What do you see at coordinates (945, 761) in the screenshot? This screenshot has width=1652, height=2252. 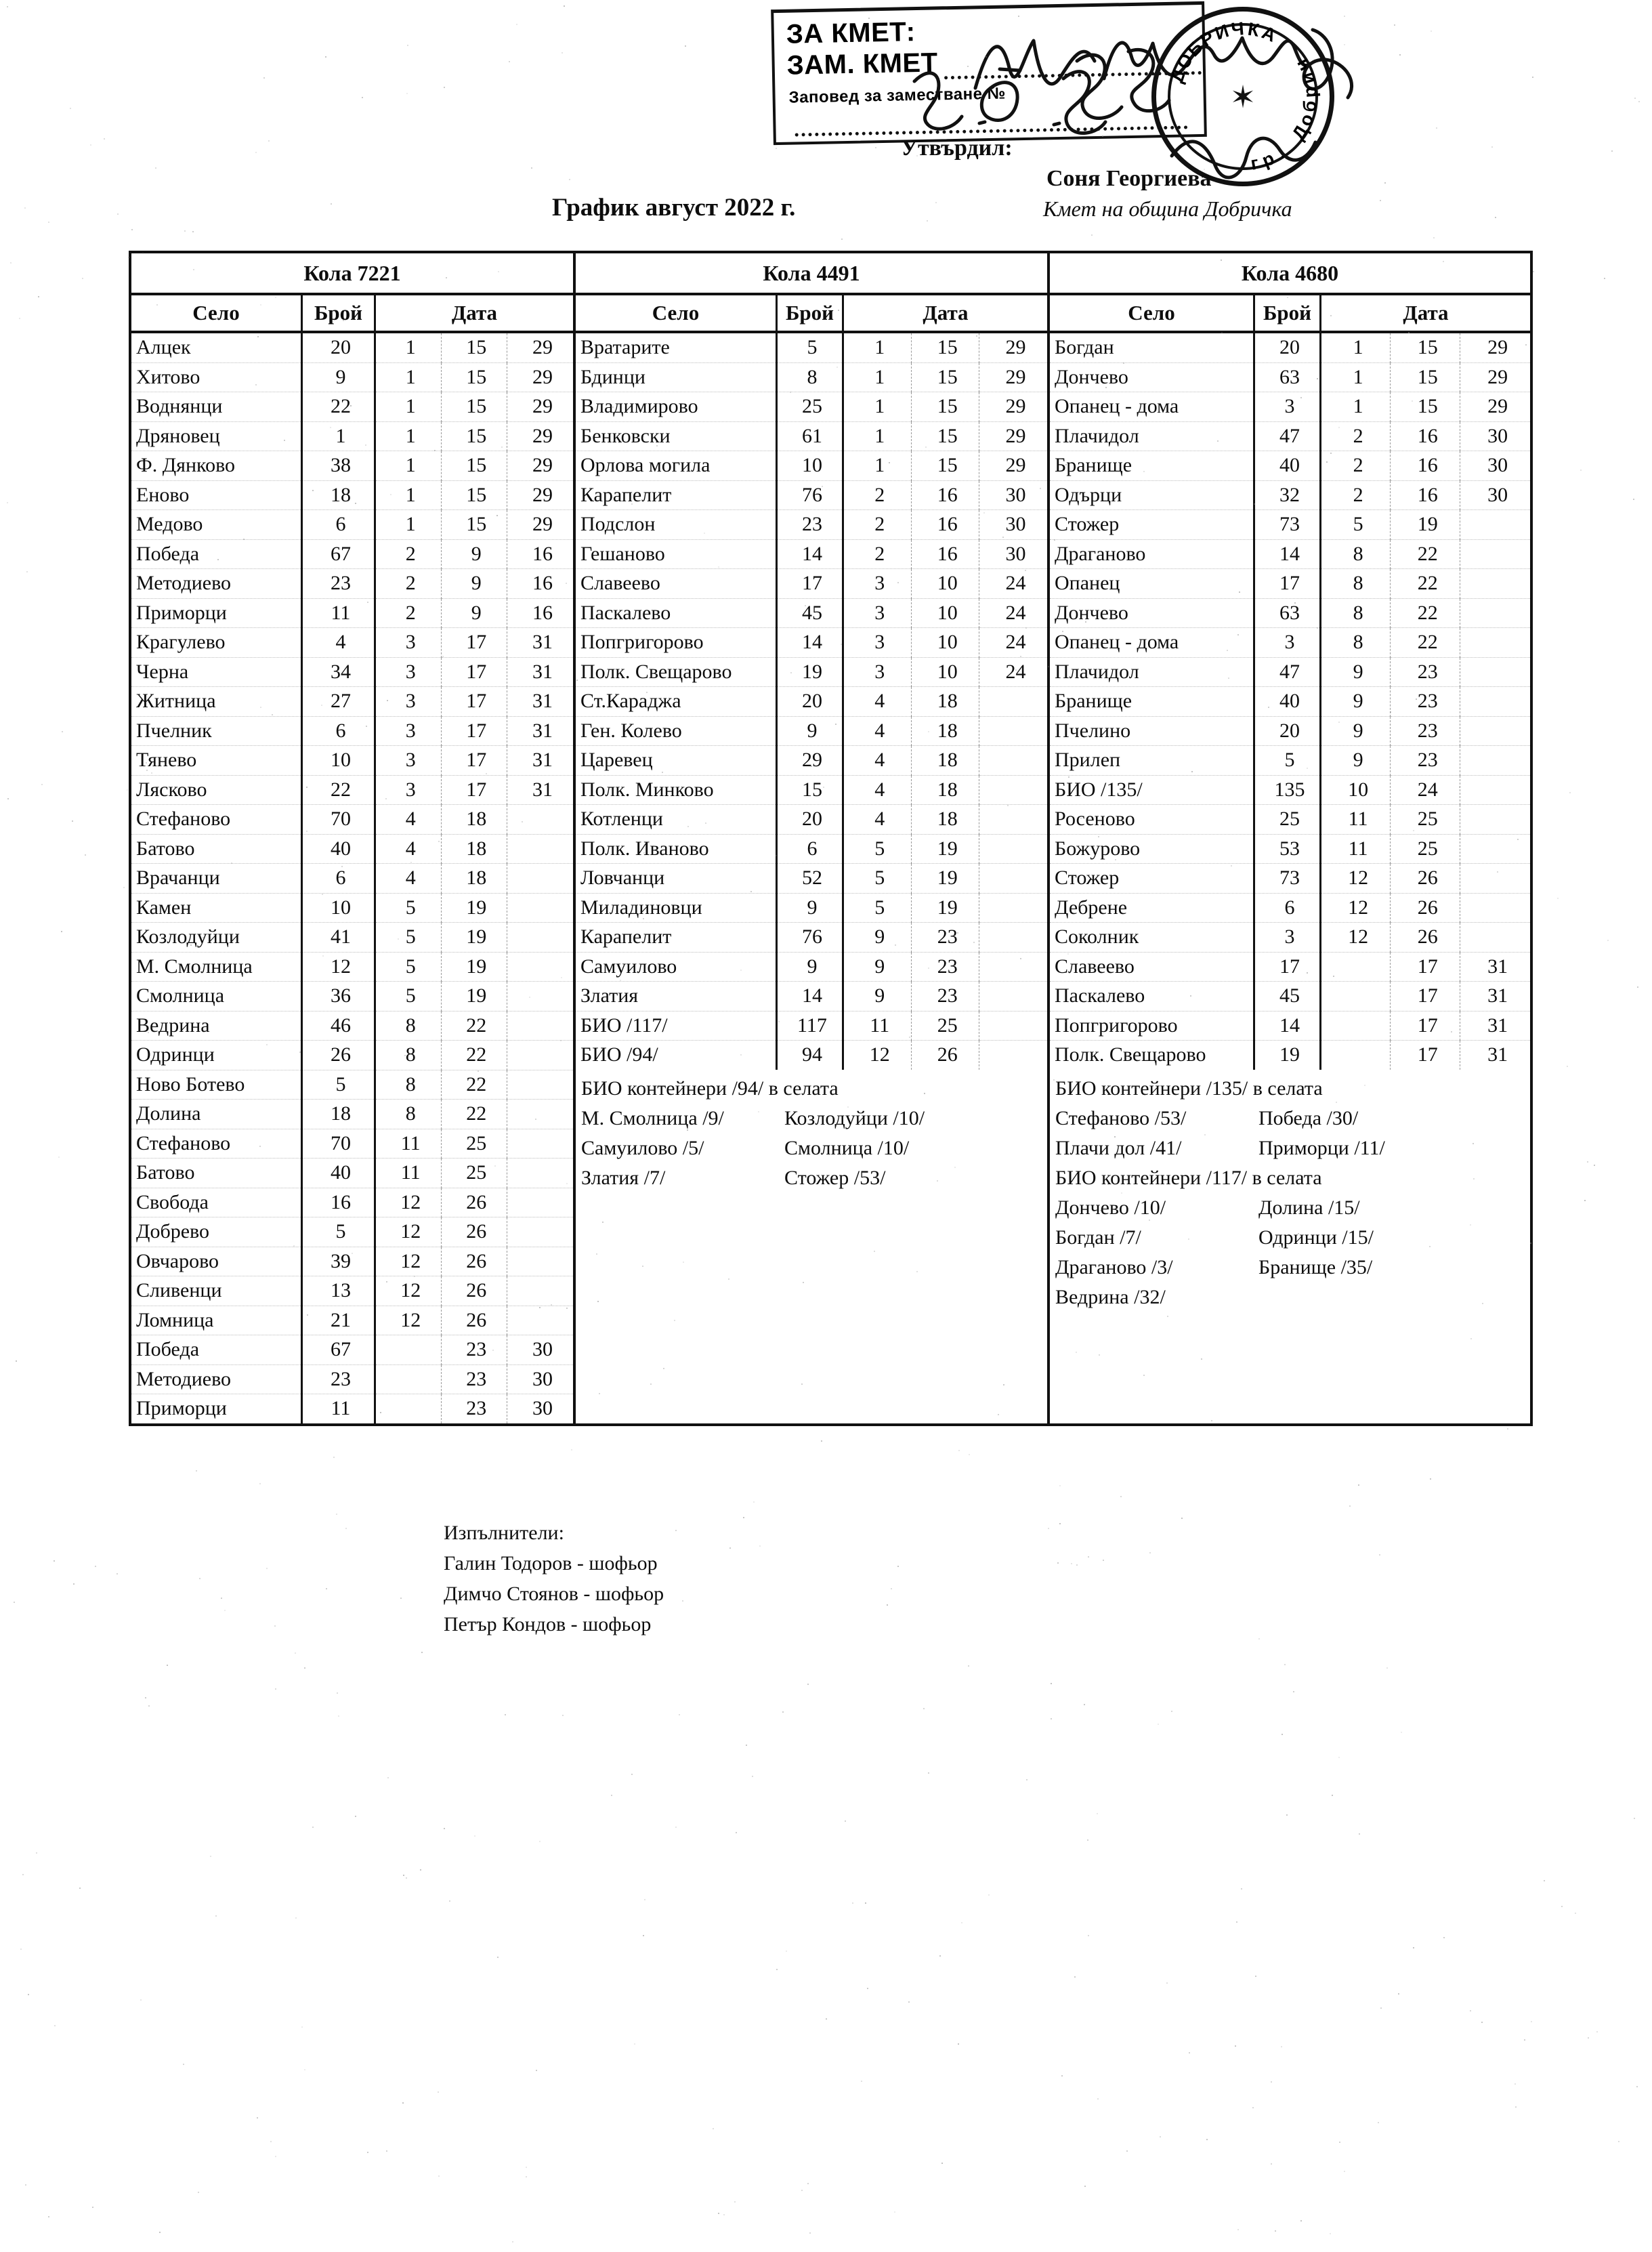 I see `cell-date-2: 18` at bounding box center [945, 761].